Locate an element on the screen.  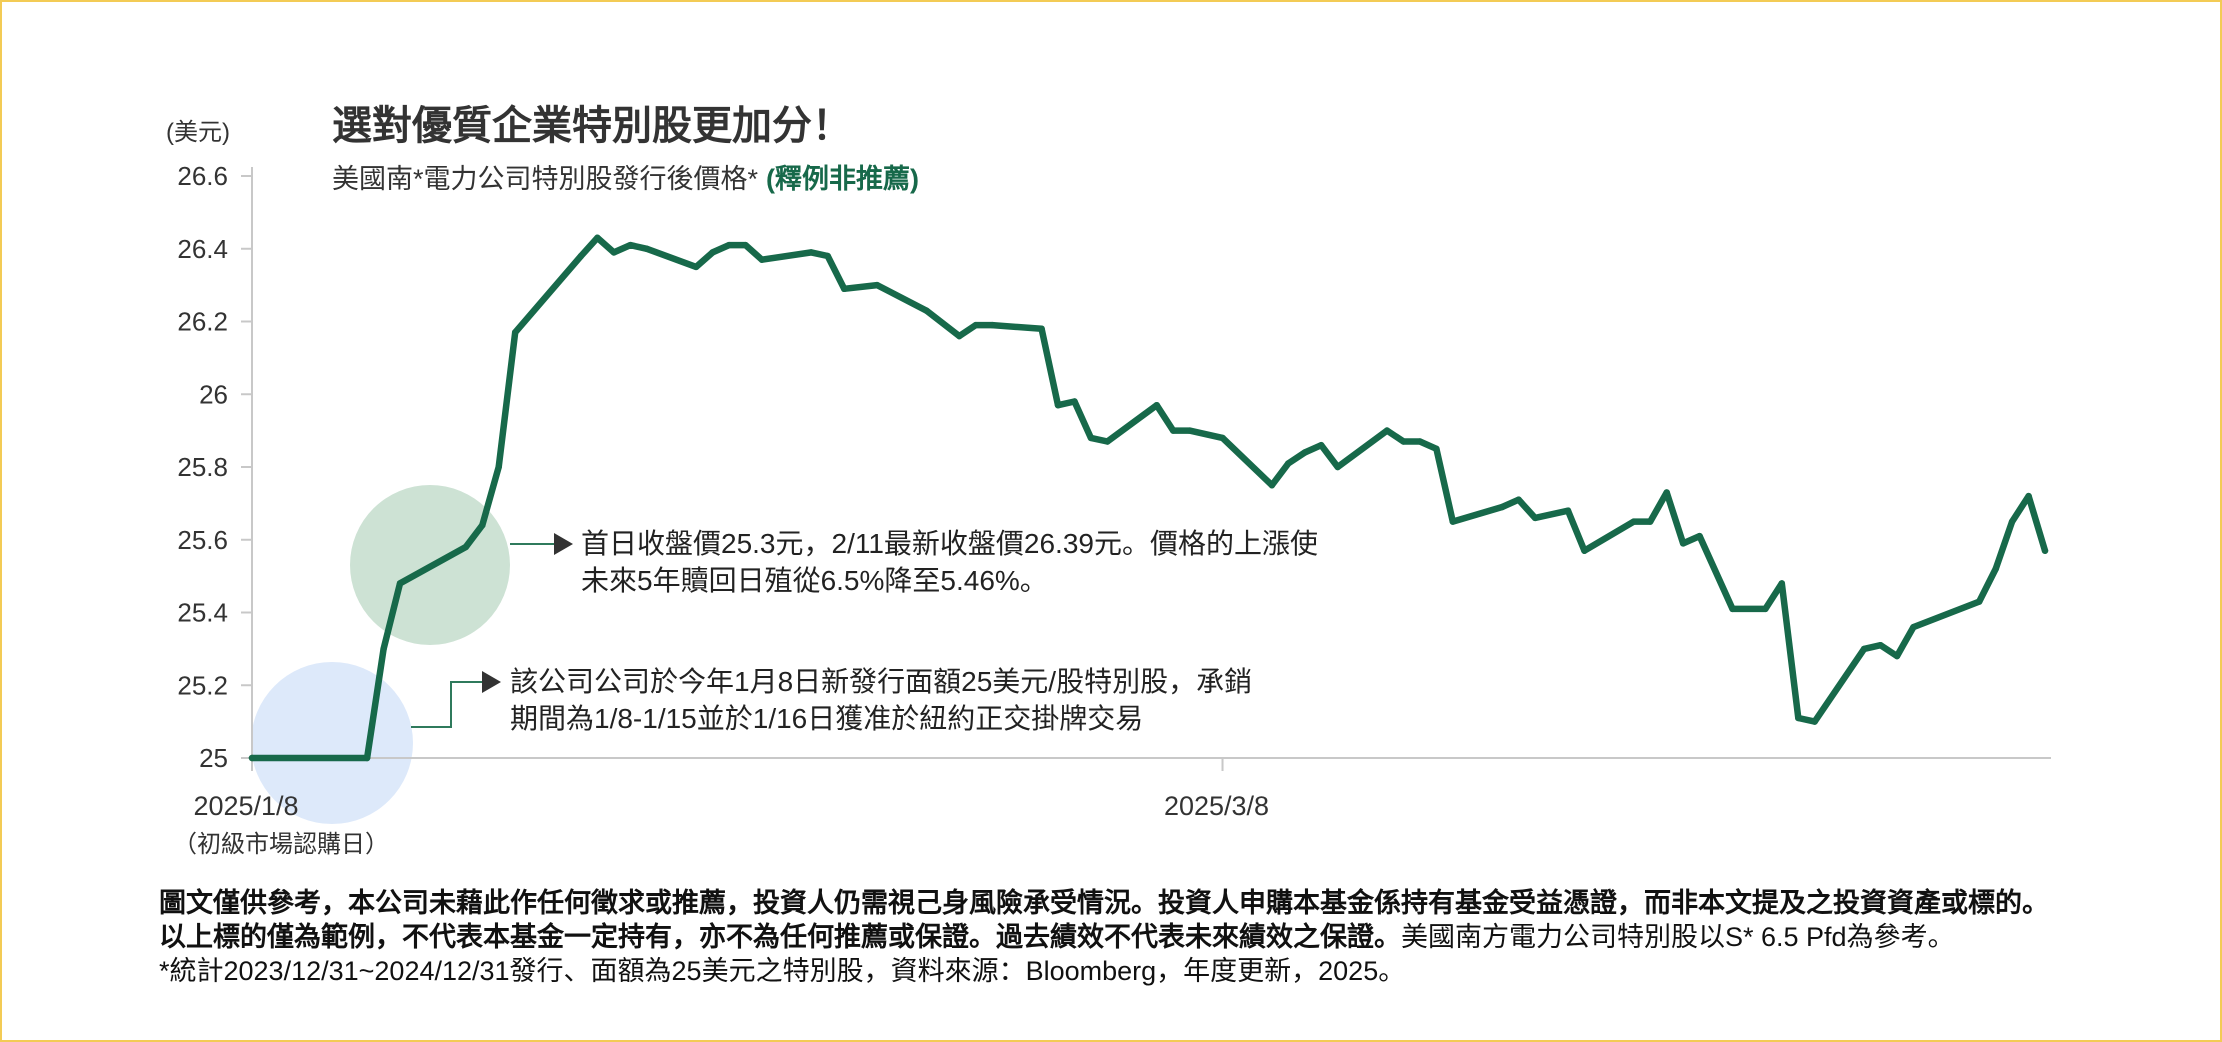
y-axis-ticks: 26.6 26.4 26.2 26 25.8 25.6 25.4 25.2 25 is located at coordinates (214, 467).